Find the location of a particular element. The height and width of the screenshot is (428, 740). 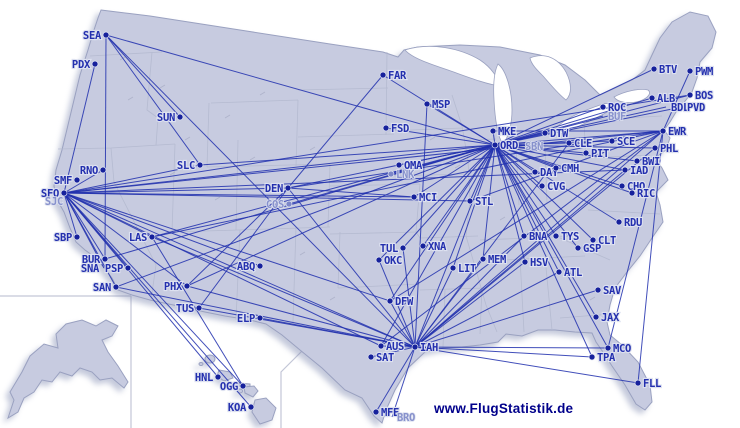

route-ORD-DFW is located at coordinates (442, 223).